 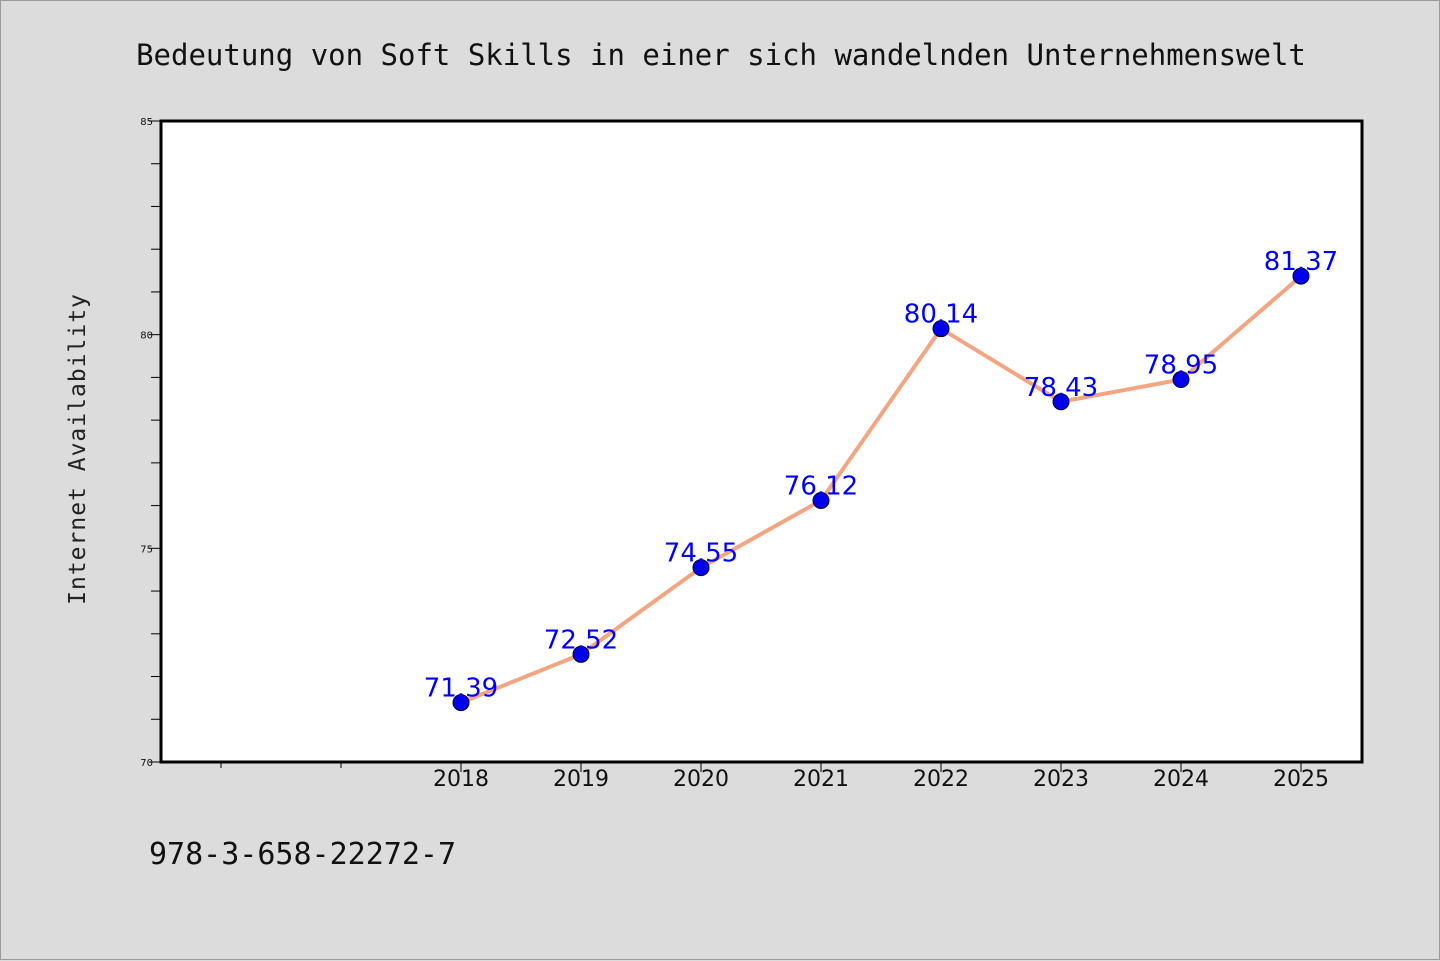 I want to click on x-tick-label: 2023, so click(x=1061, y=779).